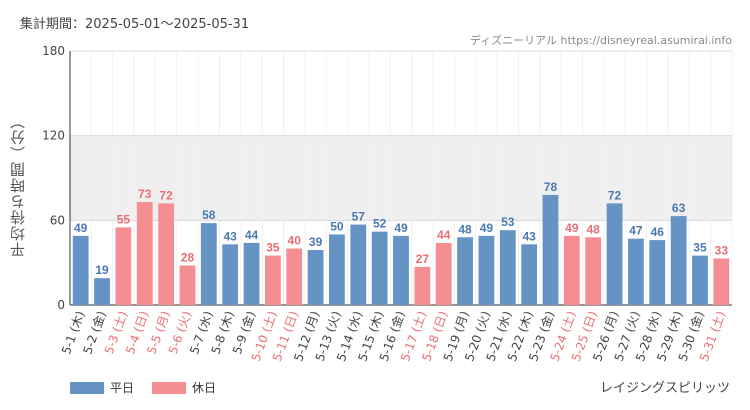 This screenshot has width=750, height=410. I want to click on data-label: 57, so click(359, 217).